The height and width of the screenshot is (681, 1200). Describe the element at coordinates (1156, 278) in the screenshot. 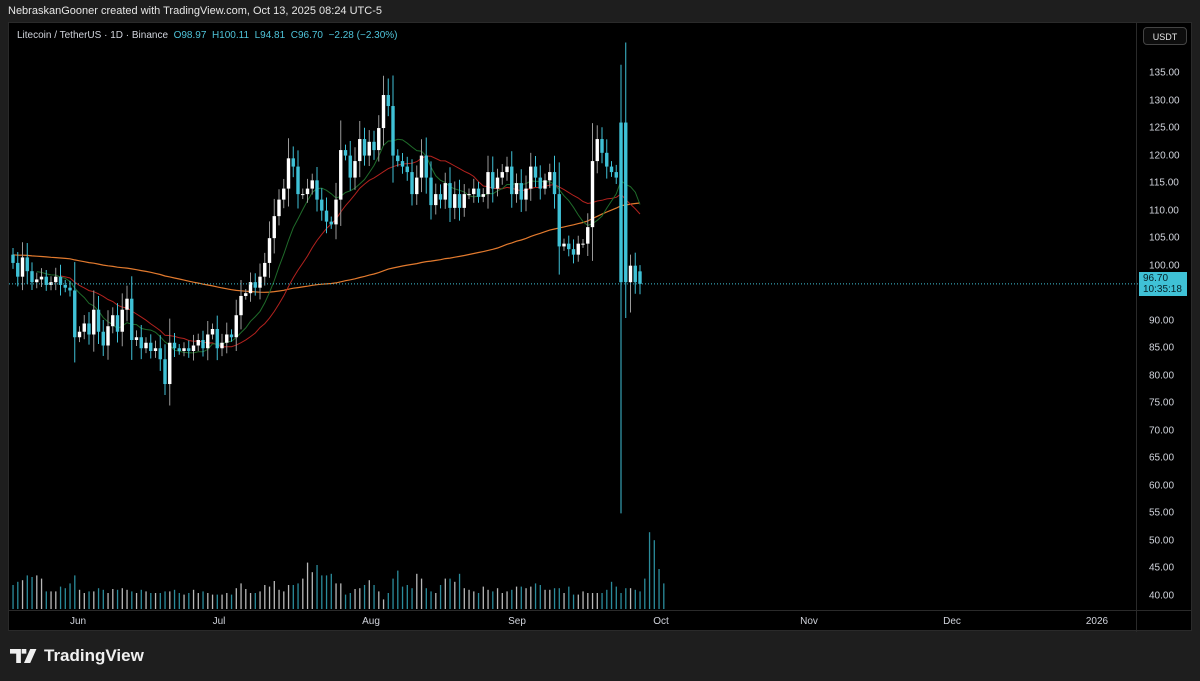

I see `last-price-value: 96.70` at that location.